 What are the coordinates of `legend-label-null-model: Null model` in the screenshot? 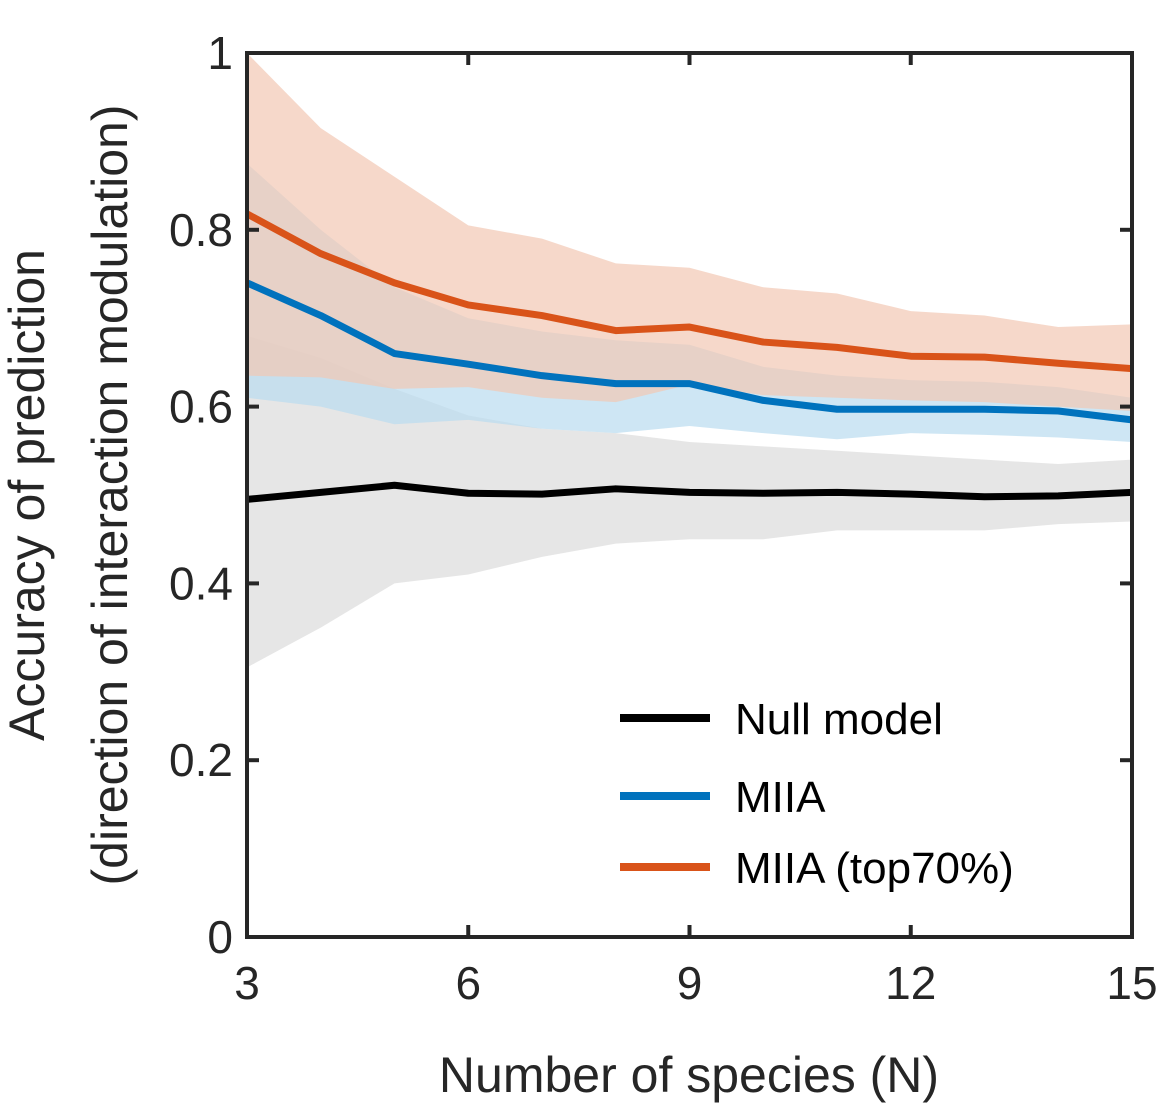 It's located at (839, 719).